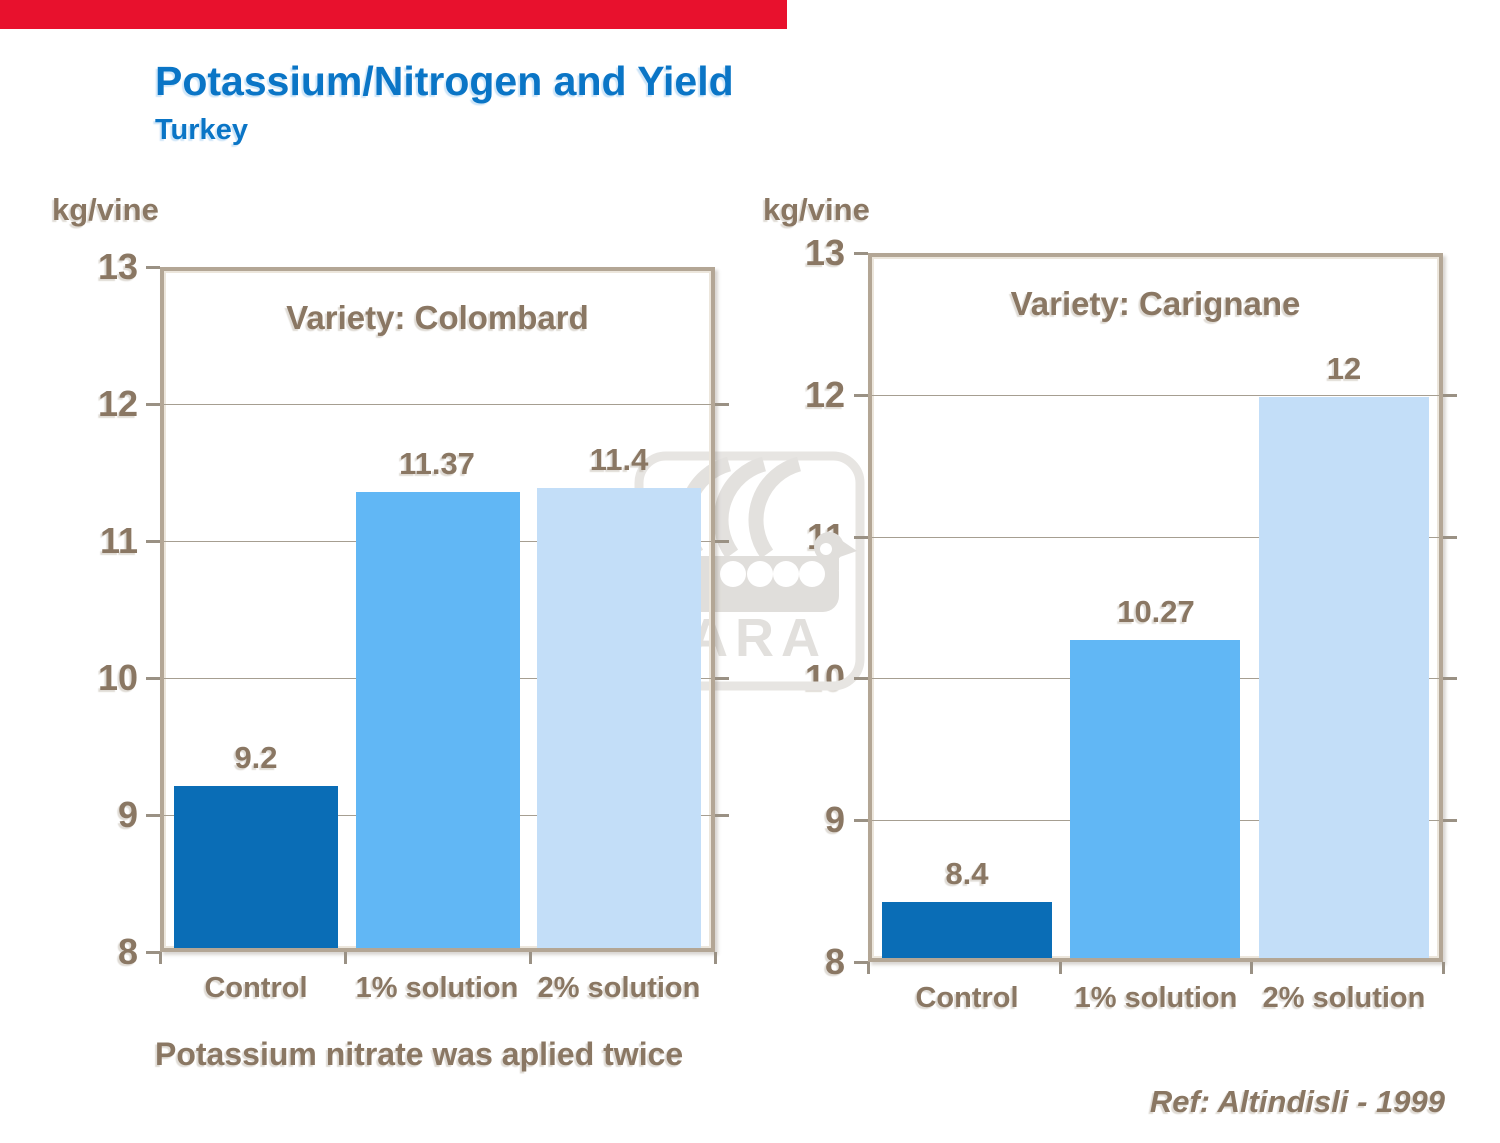 Image resolution: width=1500 pixels, height=1143 pixels. I want to click on top-red-bar, so click(393, 14).